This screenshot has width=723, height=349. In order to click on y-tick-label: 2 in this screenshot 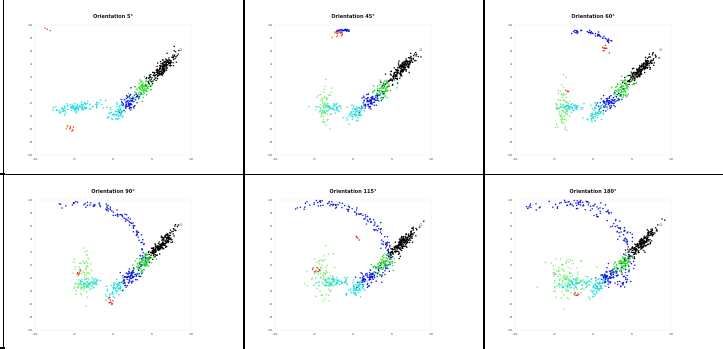, I will do `click(511, 252)`.